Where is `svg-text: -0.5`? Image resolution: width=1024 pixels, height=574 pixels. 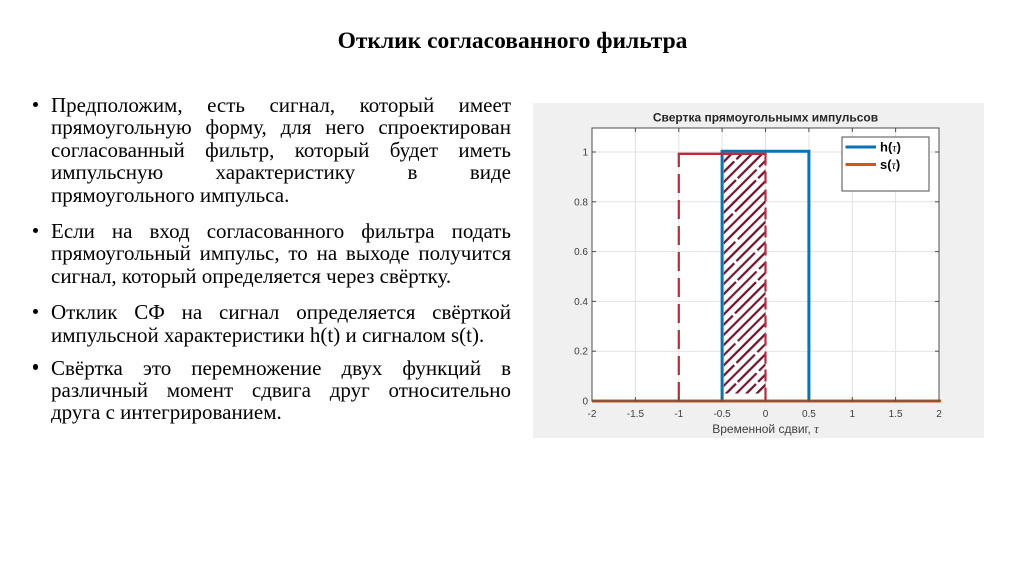 svg-text: -0.5 is located at coordinates (722, 414).